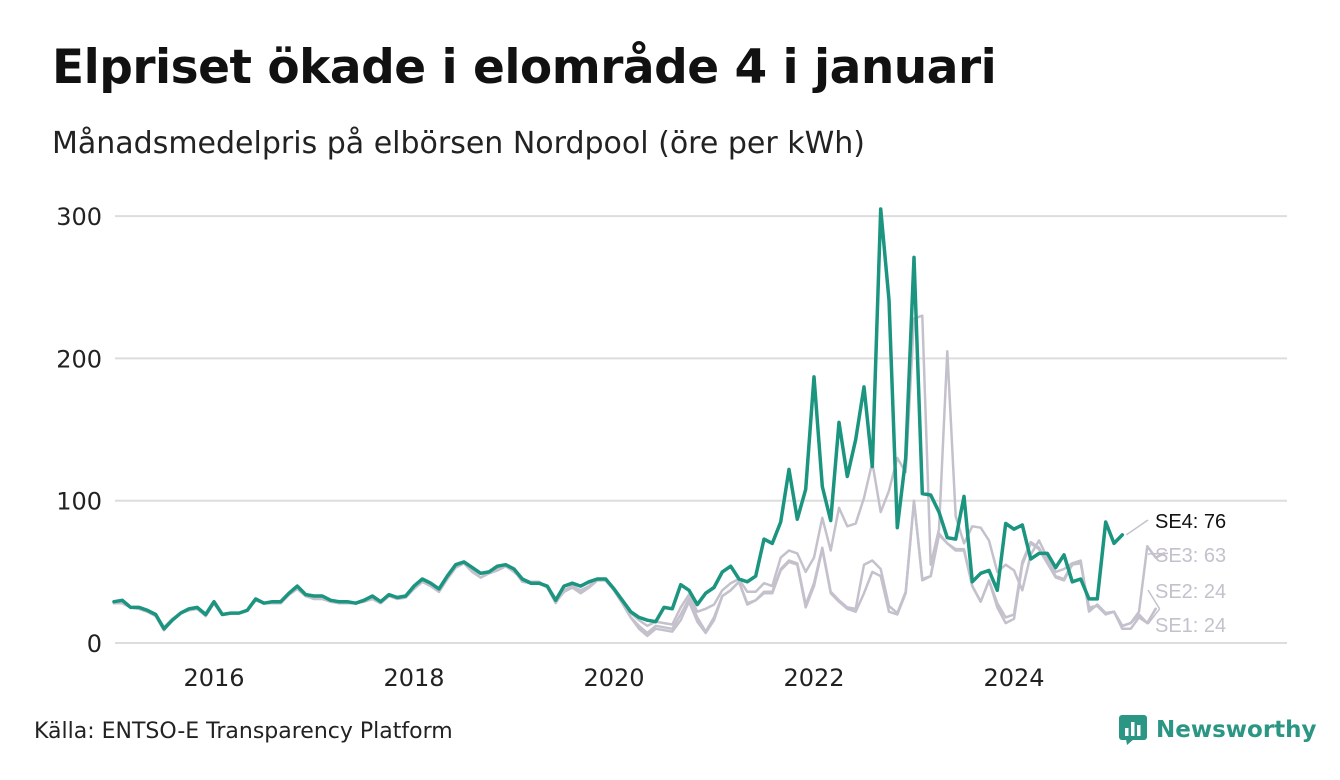 The height and width of the screenshot is (780, 1340). I want to click on y-tick-label-200: 200, so click(79, 359).